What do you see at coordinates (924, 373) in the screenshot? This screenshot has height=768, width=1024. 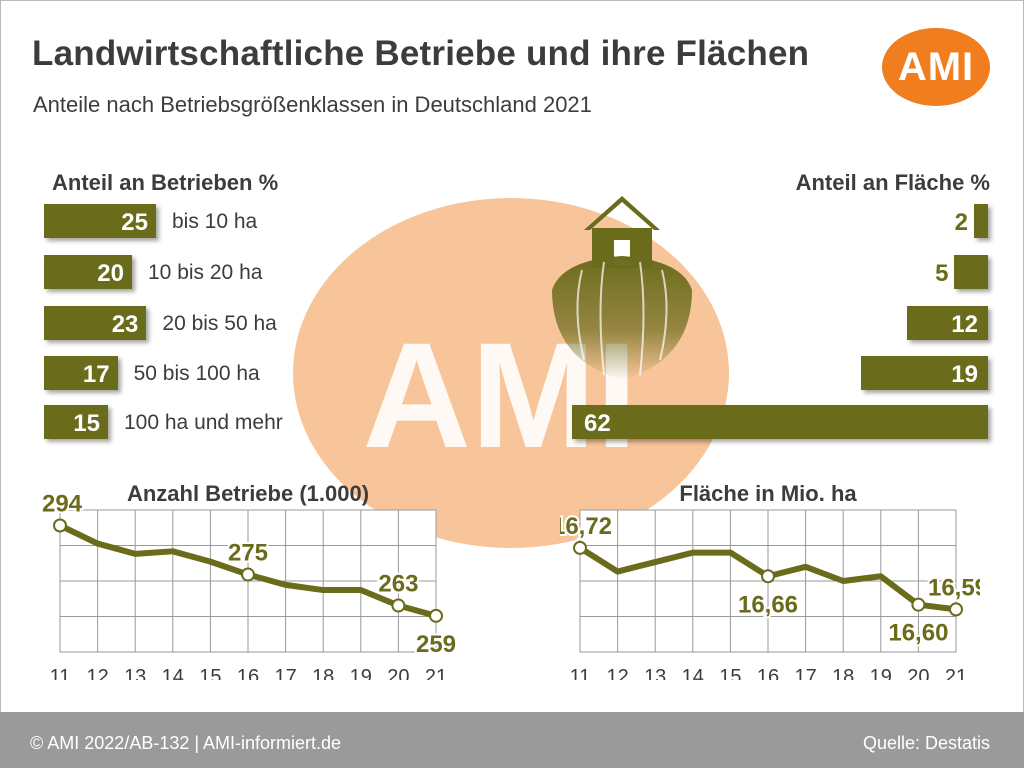 I see `right-bar-3: 19` at bounding box center [924, 373].